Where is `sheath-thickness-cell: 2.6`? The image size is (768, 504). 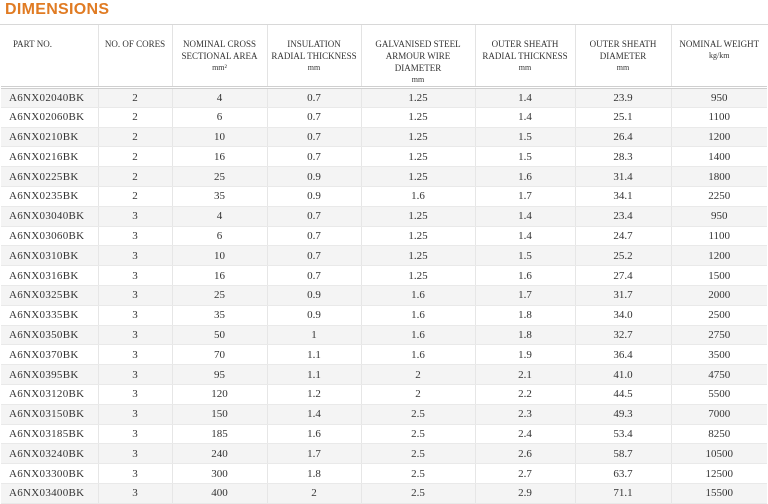
sheath-thickness-cell: 2.6 is located at coordinates (525, 454).